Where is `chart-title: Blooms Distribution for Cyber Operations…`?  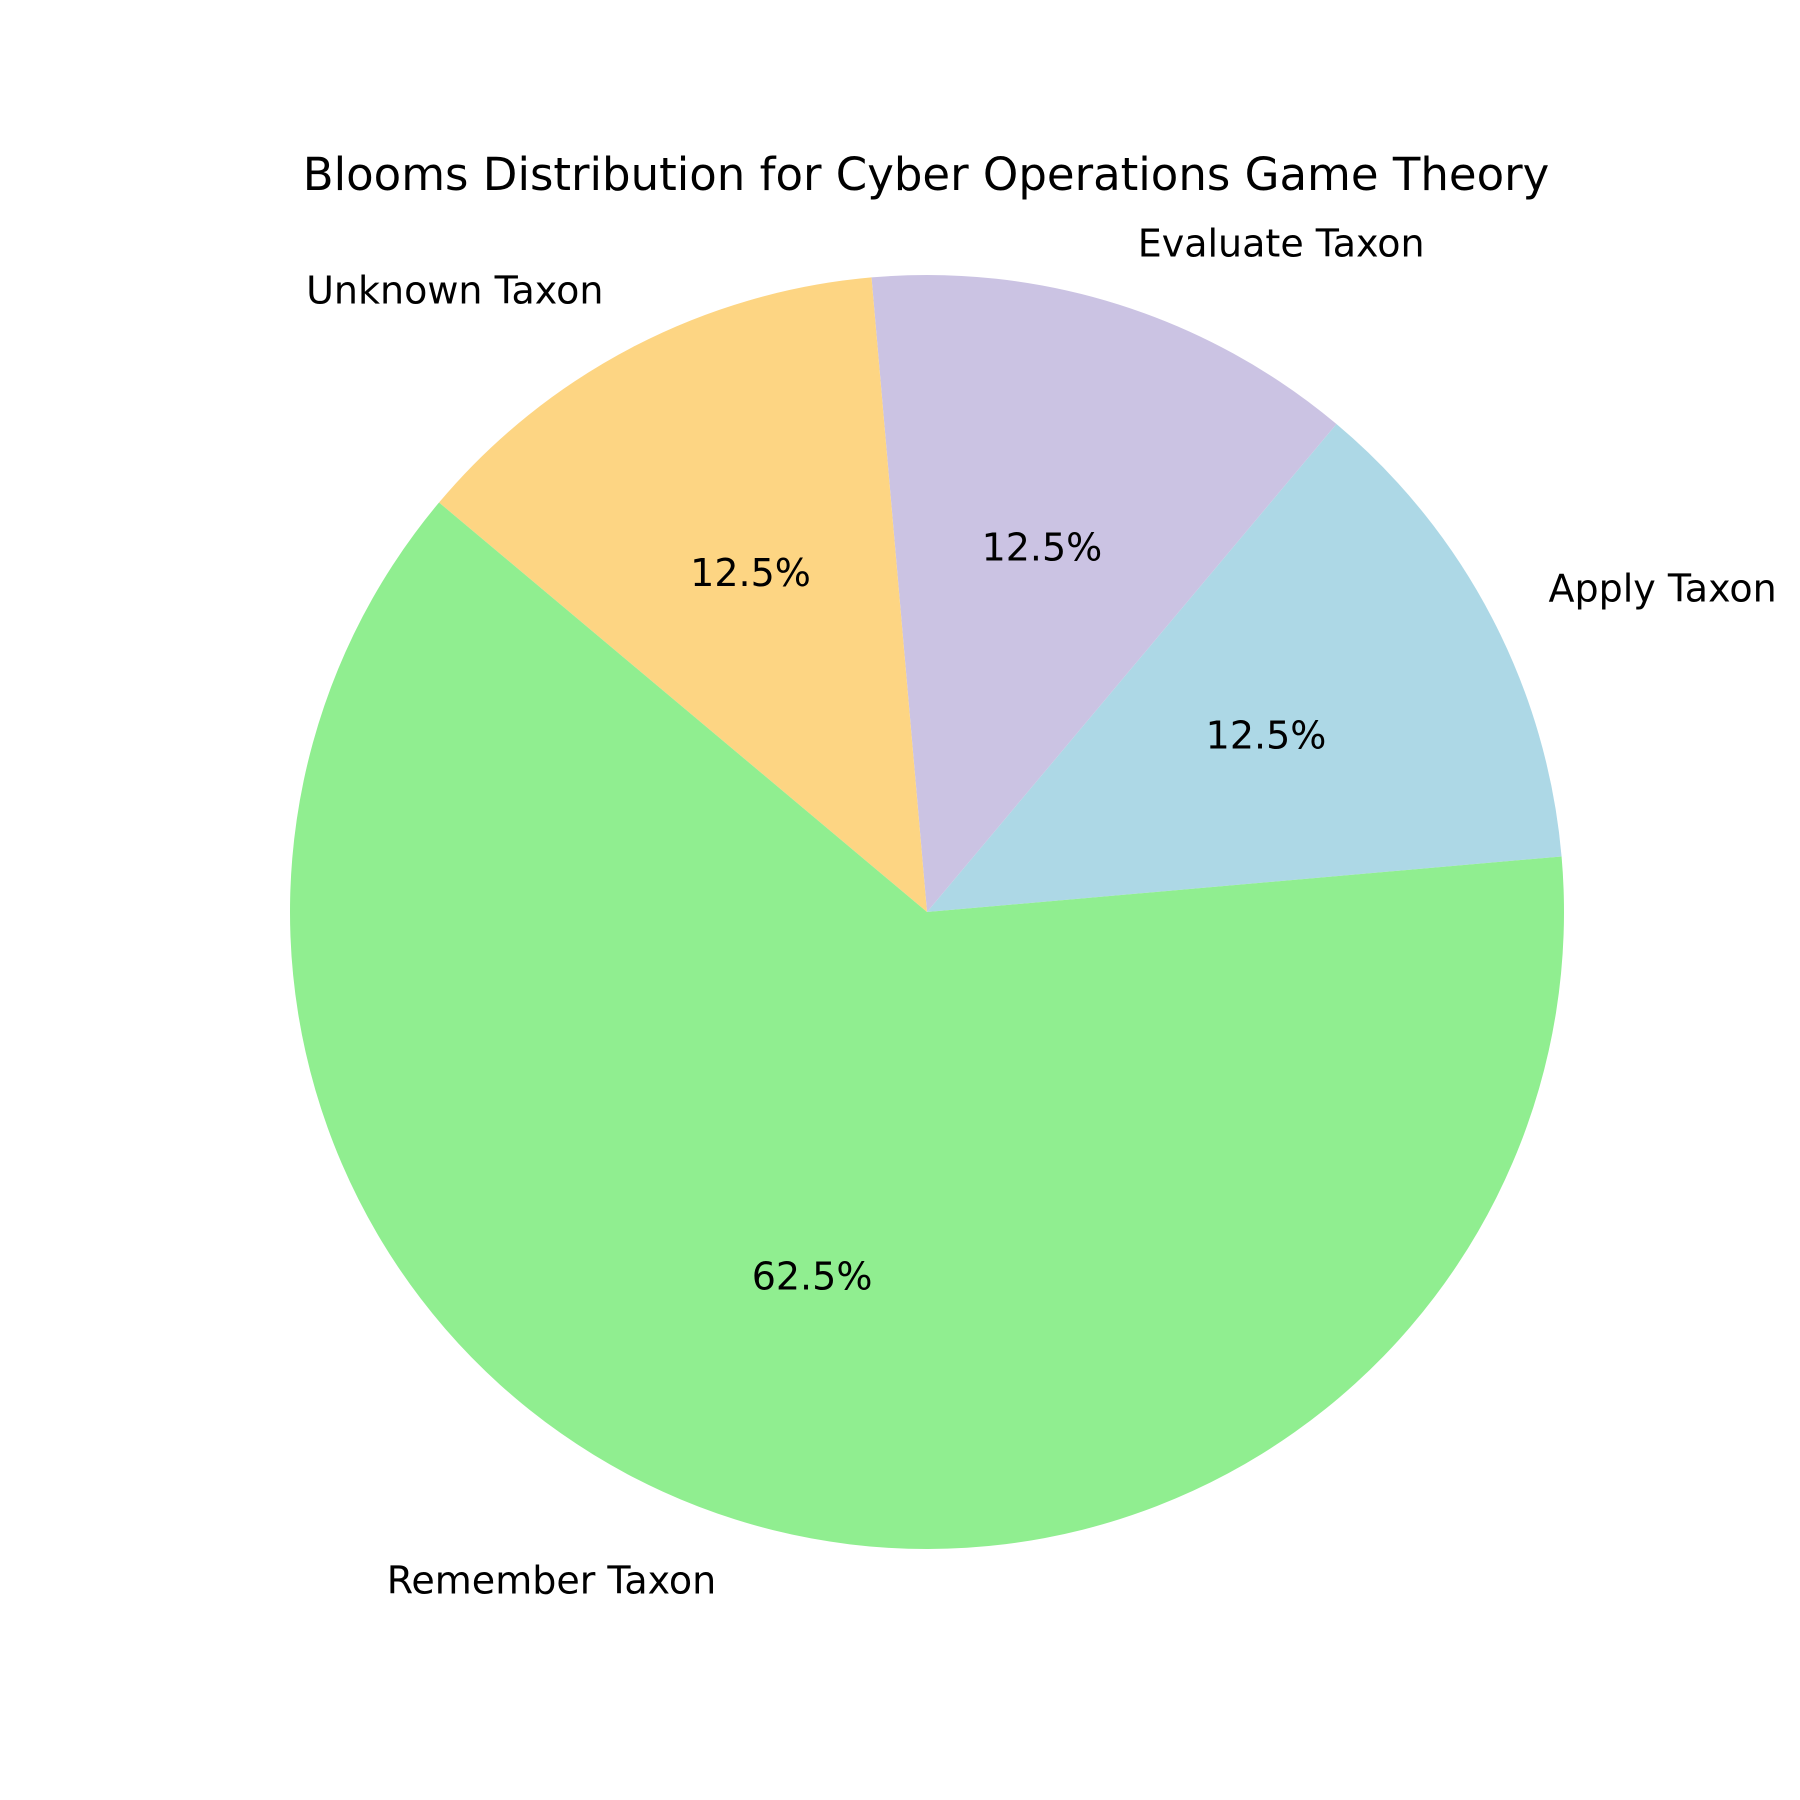 chart-title: Blooms Distribution for Cyber Operations… is located at coordinates (926, 174).